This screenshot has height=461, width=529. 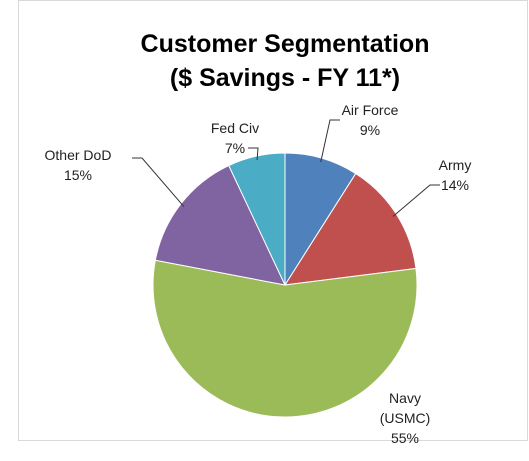 I want to click on category-label: Army, so click(x=455, y=165).